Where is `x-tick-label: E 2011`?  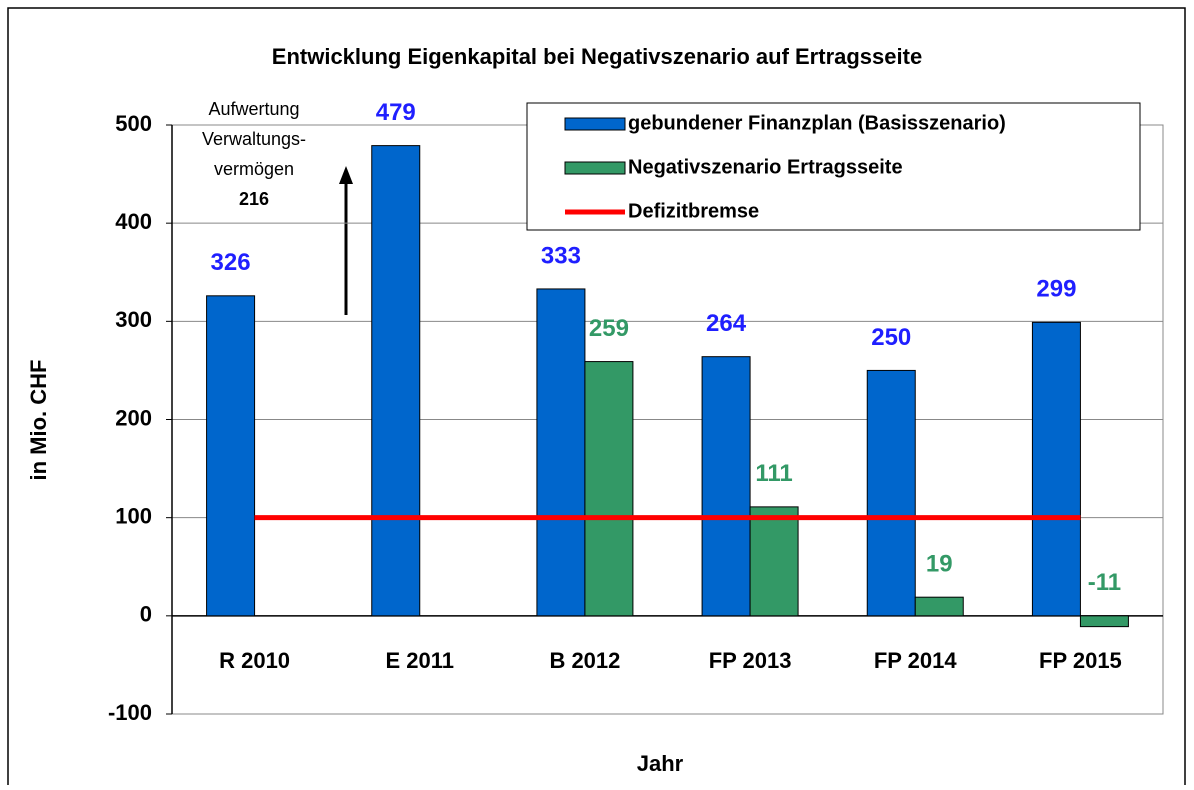
x-tick-label: E 2011 is located at coordinates (419, 660).